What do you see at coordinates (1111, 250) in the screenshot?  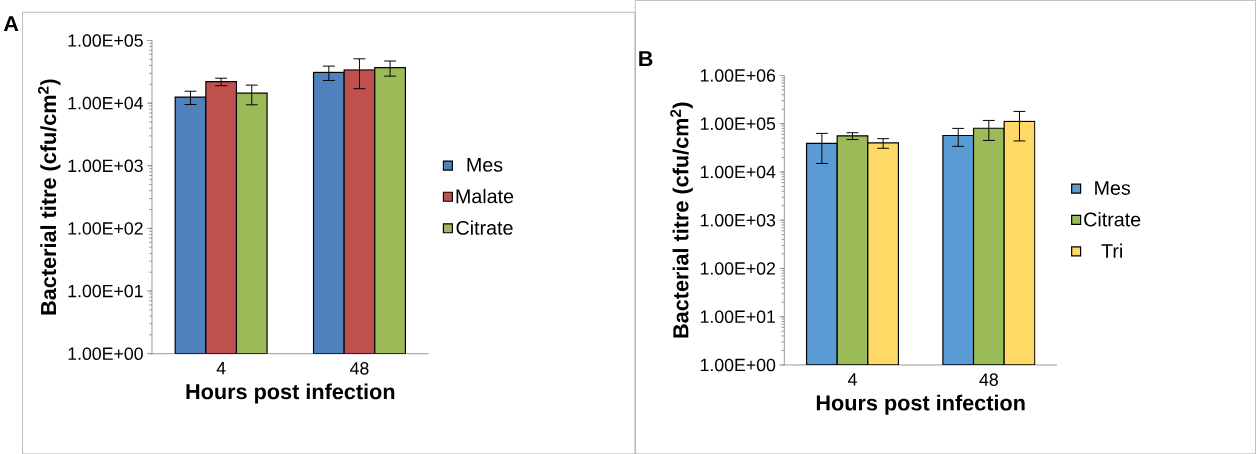 I see `legend-label: Tri` at bounding box center [1111, 250].